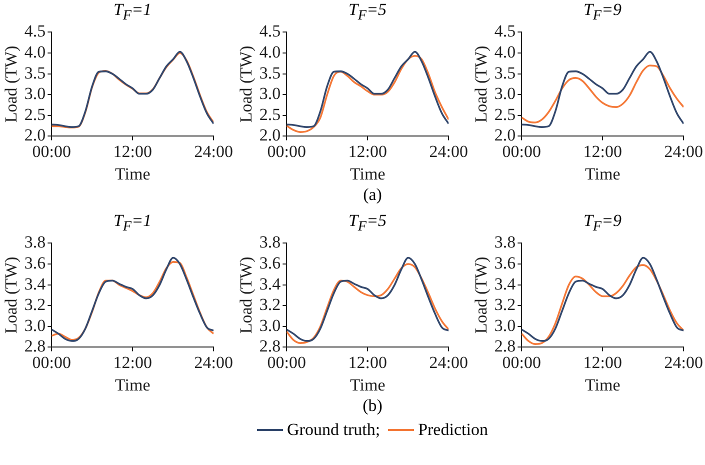 The image size is (705, 465). What do you see at coordinates (372, 405) in the screenshot?
I see `text: (b)` at bounding box center [372, 405].